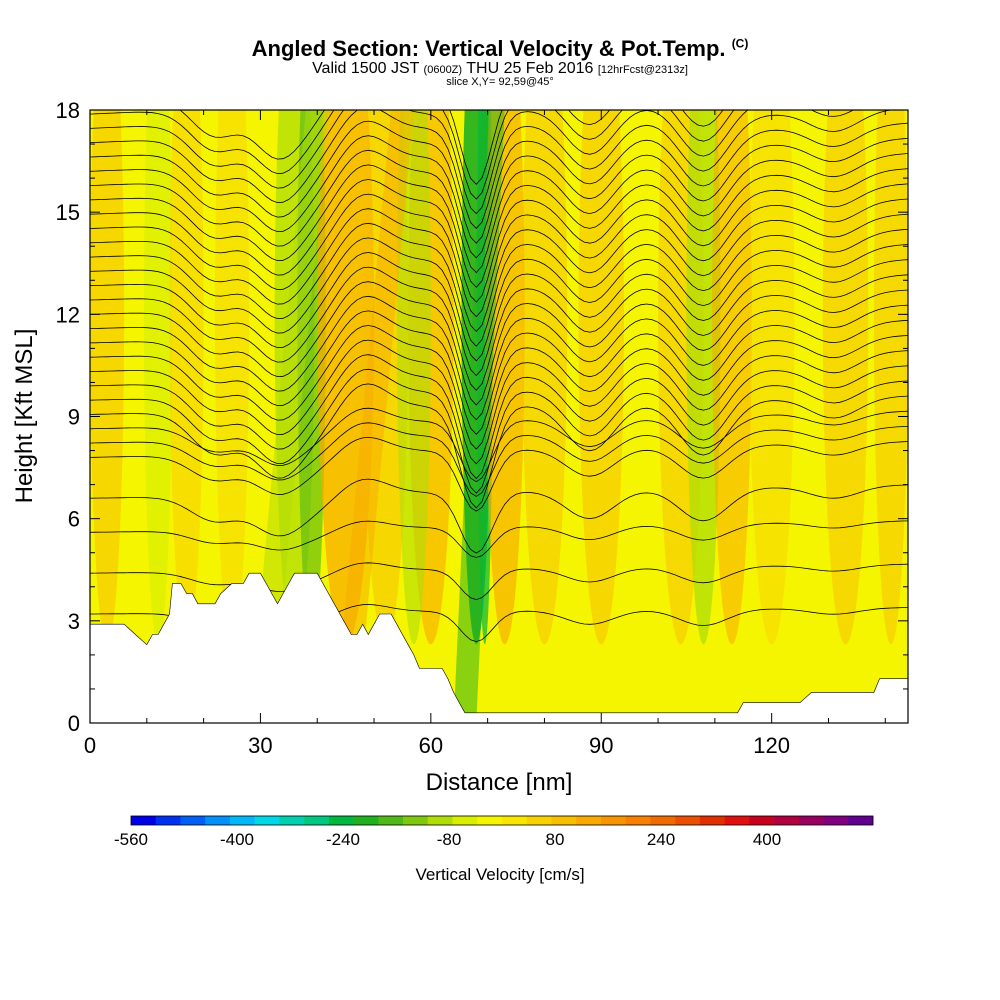 Image resolution: width=1000 pixels, height=1000 pixels. Describe the element at coordinates (555, 839) in the screenshot. I see `colorbar-tick-label: 80` at that location.